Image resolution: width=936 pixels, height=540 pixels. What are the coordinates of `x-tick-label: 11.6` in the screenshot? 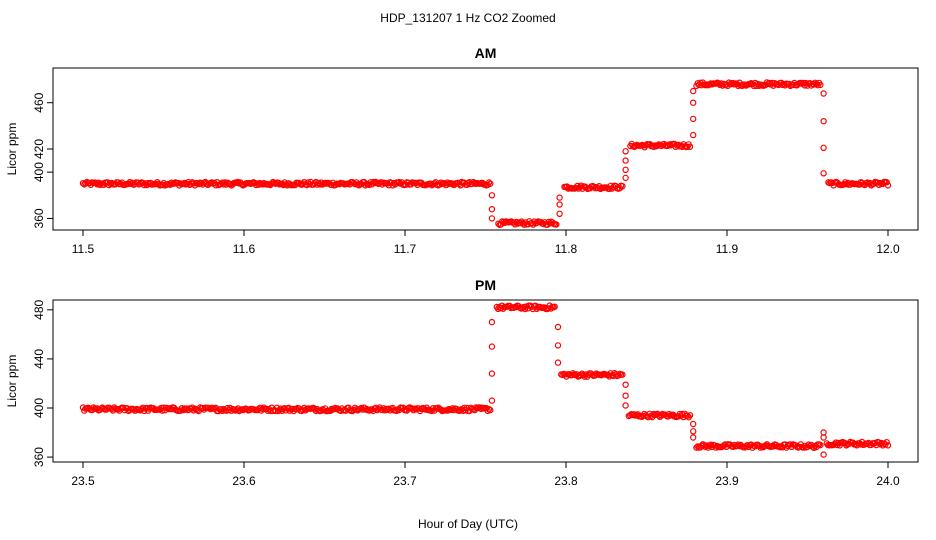 It's located at (244, 249).